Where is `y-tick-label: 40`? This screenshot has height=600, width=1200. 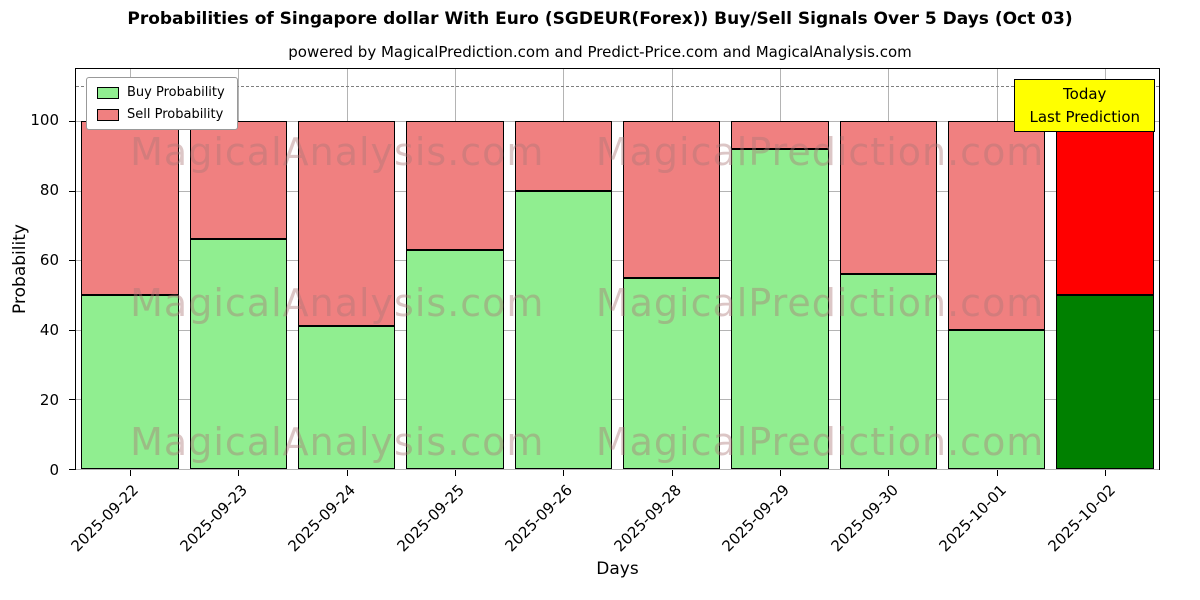 y-tick-label: 40 is located at coordinates (49, 330).